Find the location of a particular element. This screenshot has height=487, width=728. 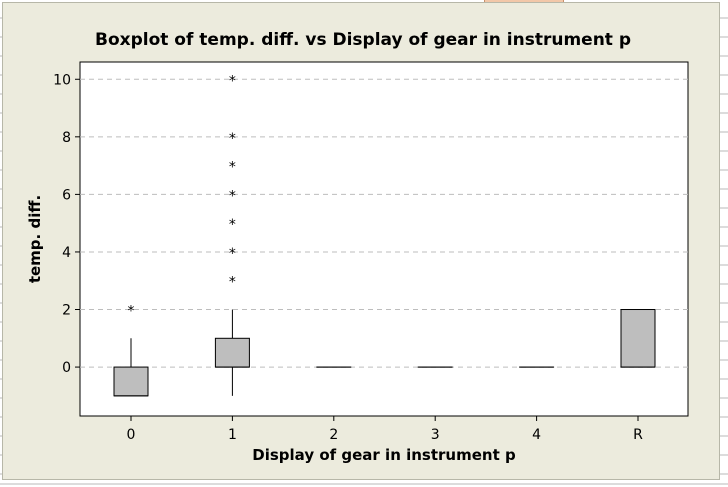

x-tick-label: 2 is located at coordinates (333, 435).